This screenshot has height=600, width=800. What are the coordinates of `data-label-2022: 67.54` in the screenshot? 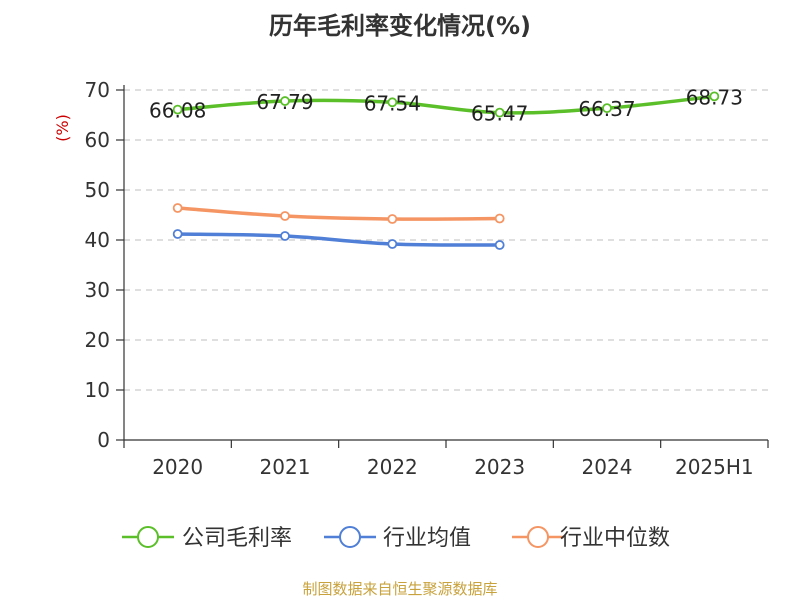 It's located at (392, 103).